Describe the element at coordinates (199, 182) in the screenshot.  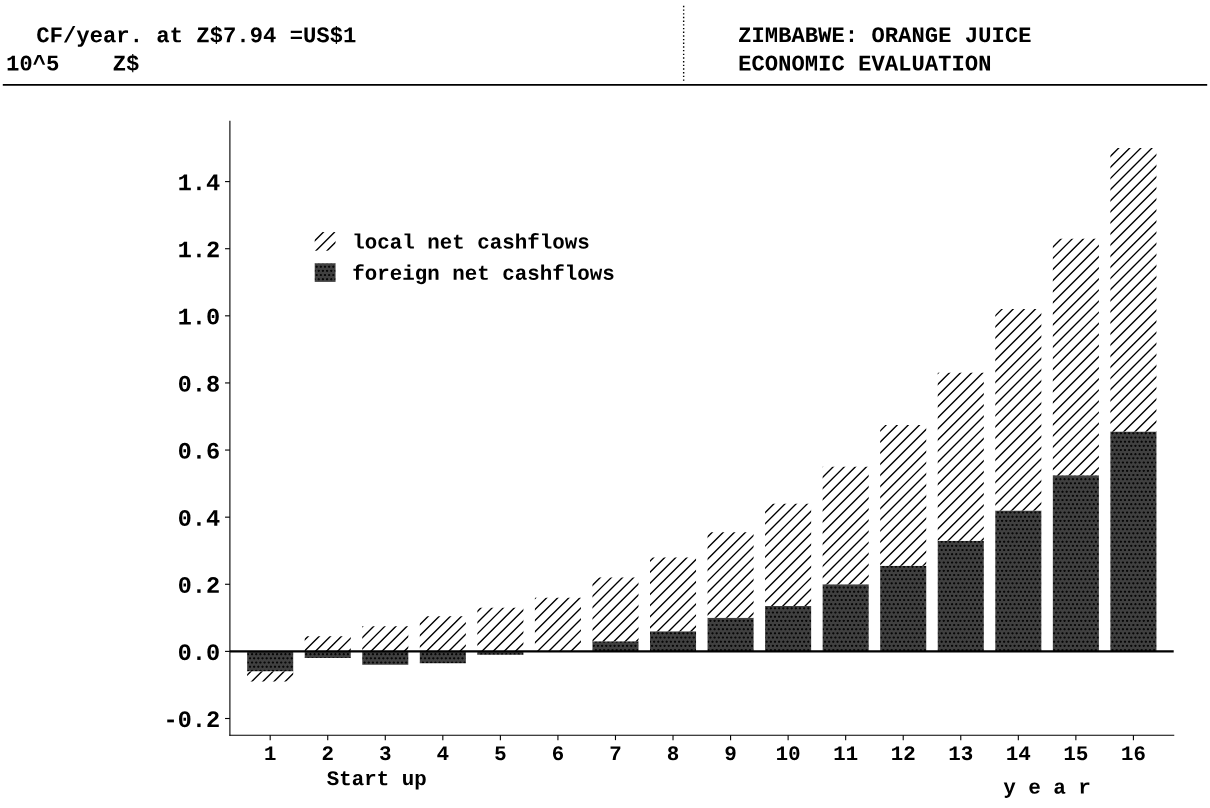
I see `y-tick-label: 1.4` at that location.